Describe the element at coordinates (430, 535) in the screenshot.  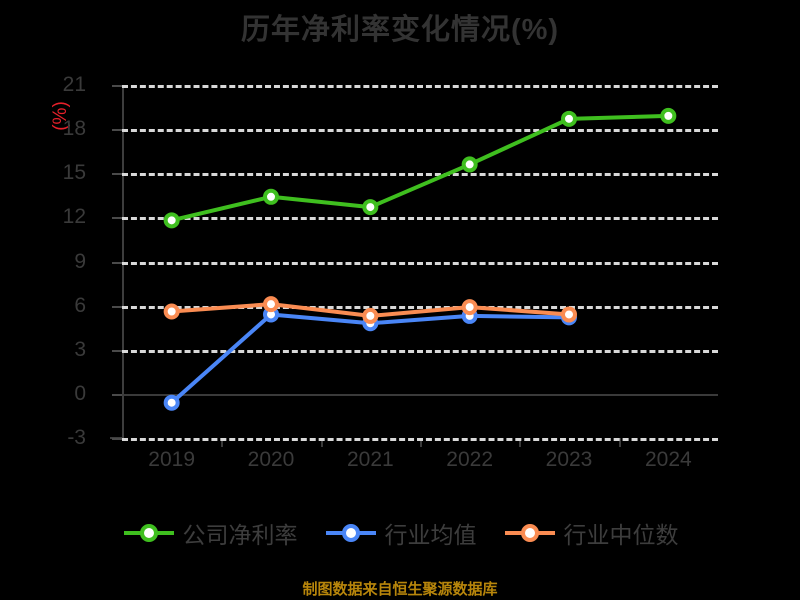
I see `legend-label: 行业均值` at that location.